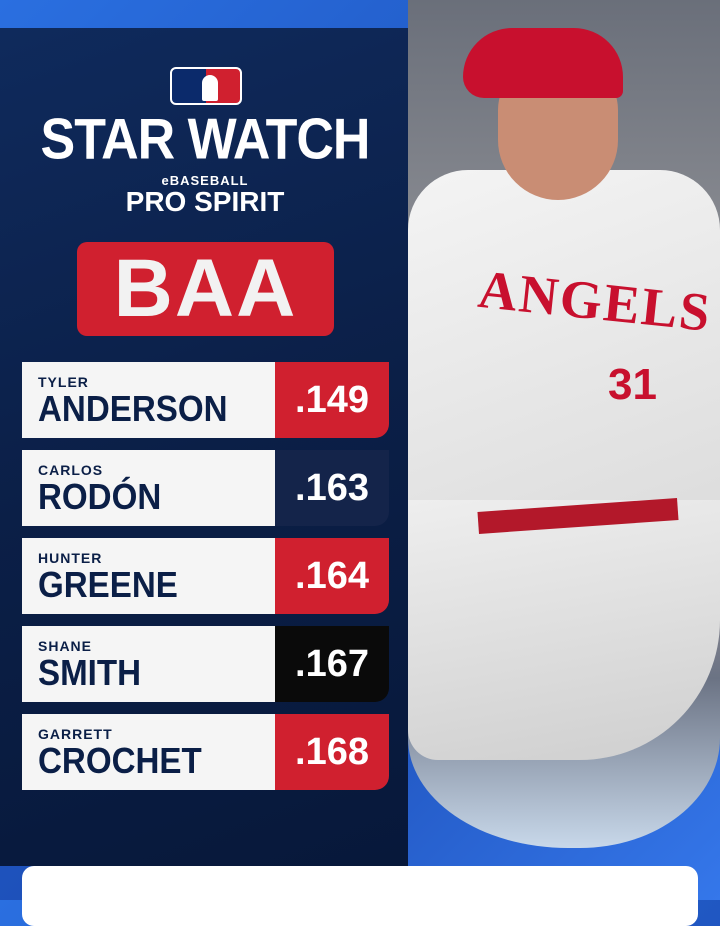  What do you see at coordinates (332, 752) in the screenshot?
I see `baa-value: .168` at bounding box center [332, 752].